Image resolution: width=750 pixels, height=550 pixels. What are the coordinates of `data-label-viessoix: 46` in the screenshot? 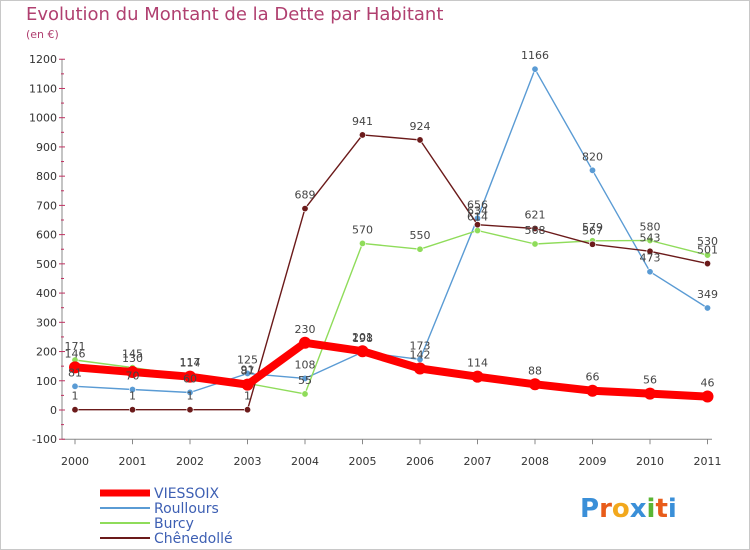 It's located at (708, 383).